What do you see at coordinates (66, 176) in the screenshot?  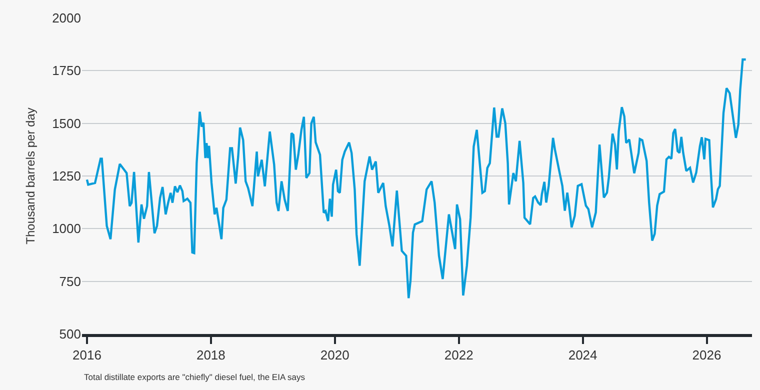 I see `y-tick-label: 1250` at bounding box center [66, 176].